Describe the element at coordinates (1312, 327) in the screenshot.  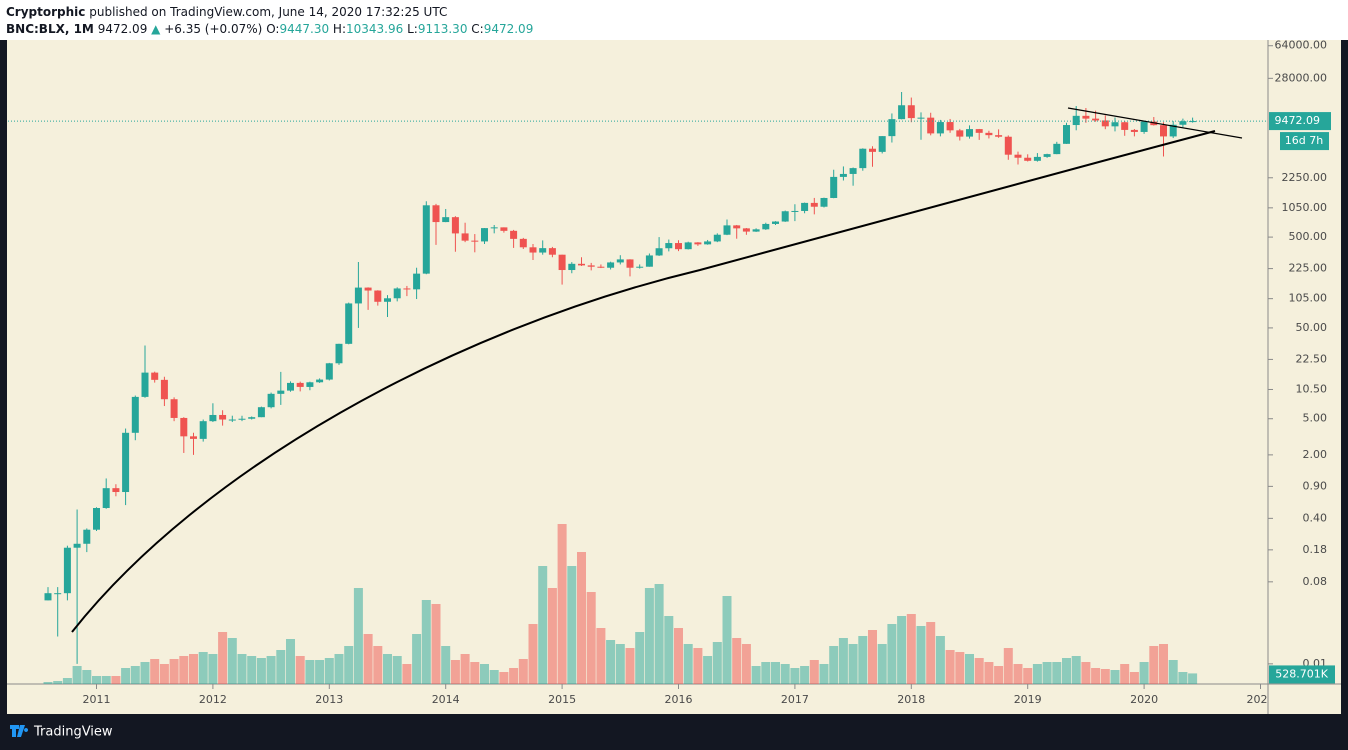
I see `y-tick-label: 50.00` at that location.